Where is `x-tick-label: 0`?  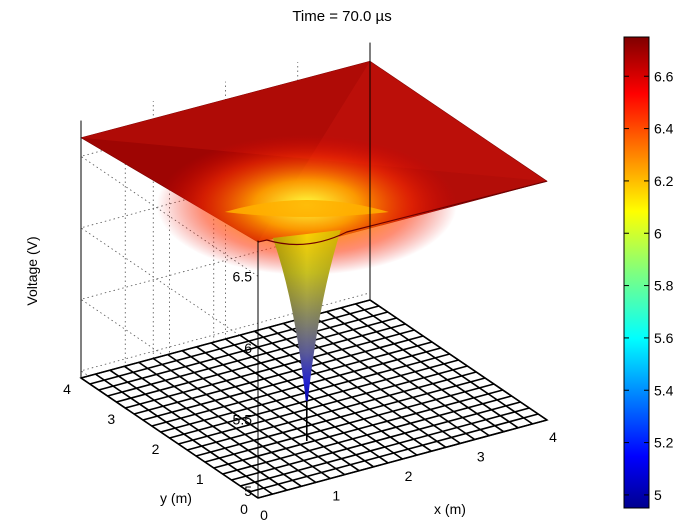
x-tick-label: 0 is located at coordinates (264, 515).